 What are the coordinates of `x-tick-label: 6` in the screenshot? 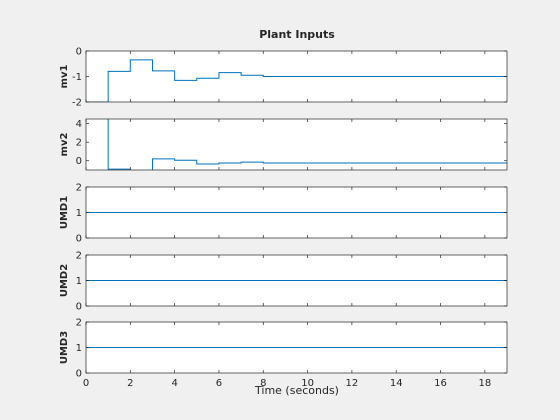 It's located at (219, 383).